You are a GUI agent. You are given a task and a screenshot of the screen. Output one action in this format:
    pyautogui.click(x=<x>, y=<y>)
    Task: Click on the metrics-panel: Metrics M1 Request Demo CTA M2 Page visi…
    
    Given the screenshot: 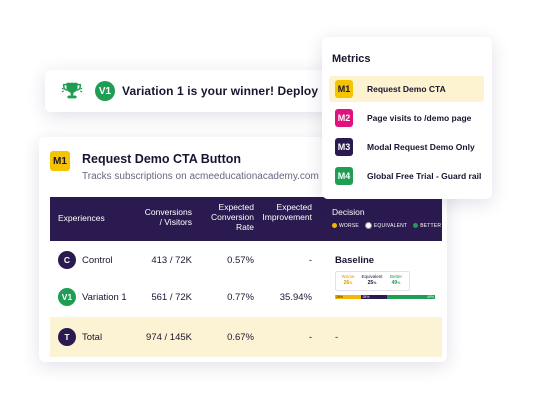 What is the action you would take?
    pyautogui.click(x=407, y=118)
    